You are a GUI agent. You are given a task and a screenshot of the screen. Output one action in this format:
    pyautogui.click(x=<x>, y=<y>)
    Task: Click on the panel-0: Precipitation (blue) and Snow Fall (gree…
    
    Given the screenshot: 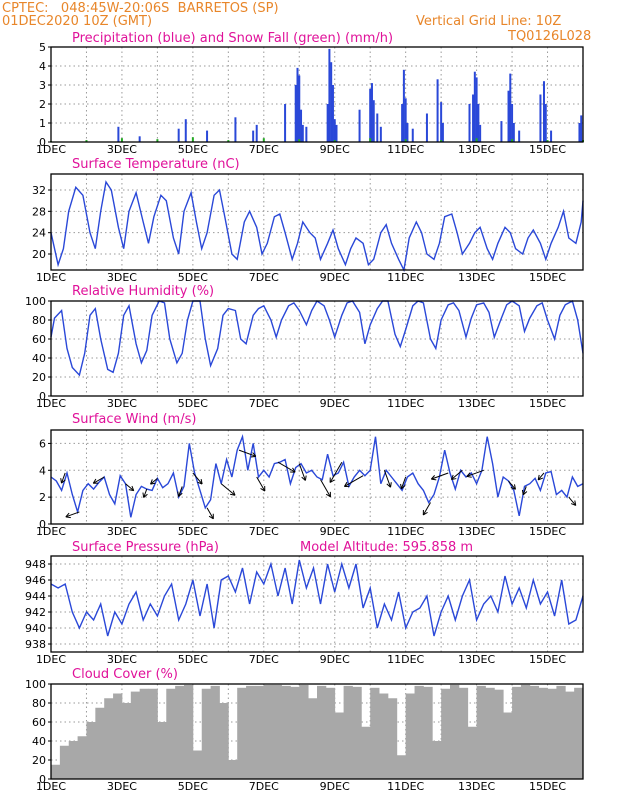 What is the action you would take?
    pyautogui.click(x=310, y=93)
    